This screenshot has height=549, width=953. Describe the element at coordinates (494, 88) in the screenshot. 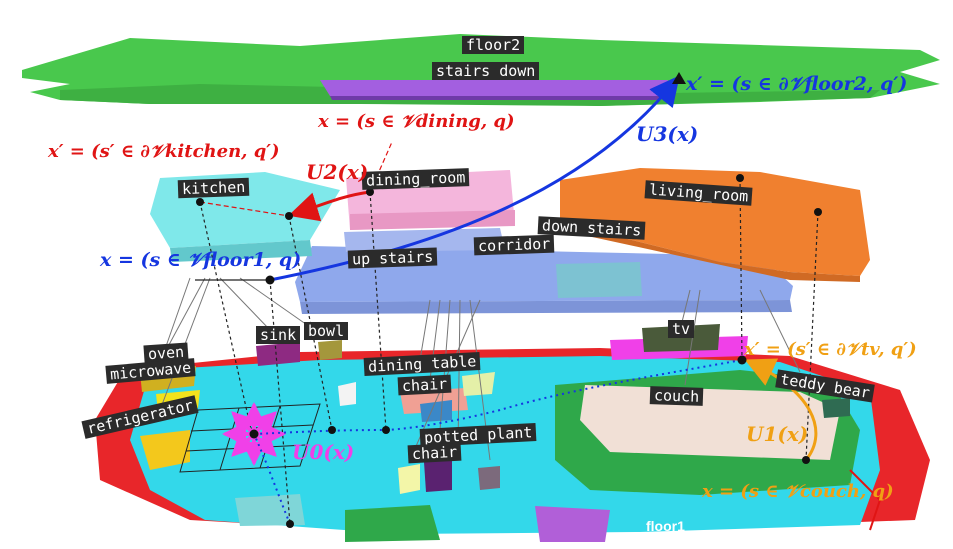

I see `stairs-down-region` at that location.